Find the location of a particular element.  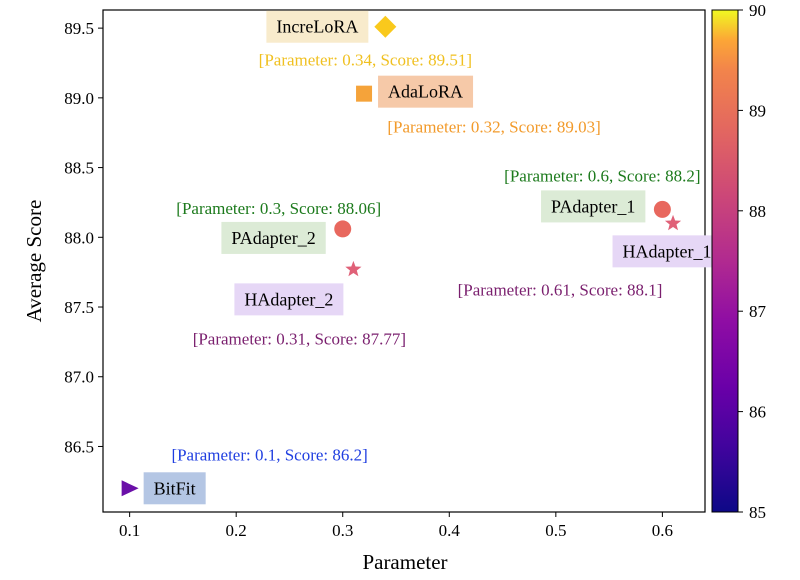

y-tick-label: 88.5 is located at coordinates (79, 168).